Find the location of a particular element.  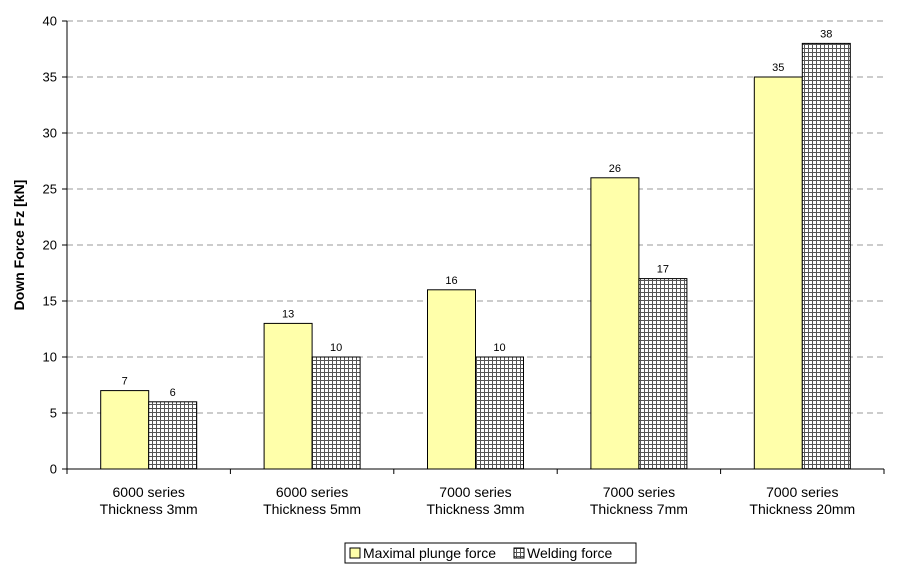

y-tick-label: 0 is located at coordinates (53, 469).